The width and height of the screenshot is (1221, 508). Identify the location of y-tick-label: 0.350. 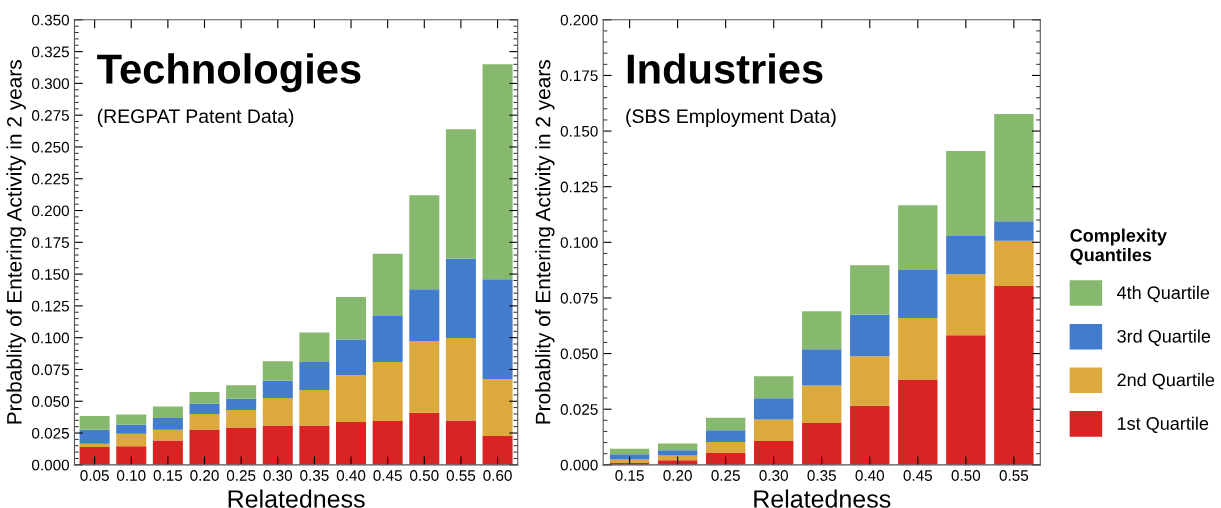
(50, 20).